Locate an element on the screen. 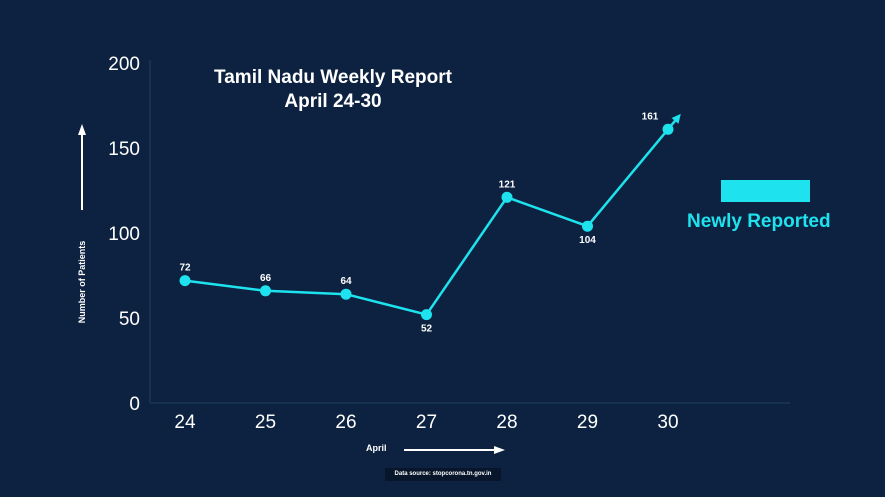  arrow-up-icon is located at coordinates (82, 167).